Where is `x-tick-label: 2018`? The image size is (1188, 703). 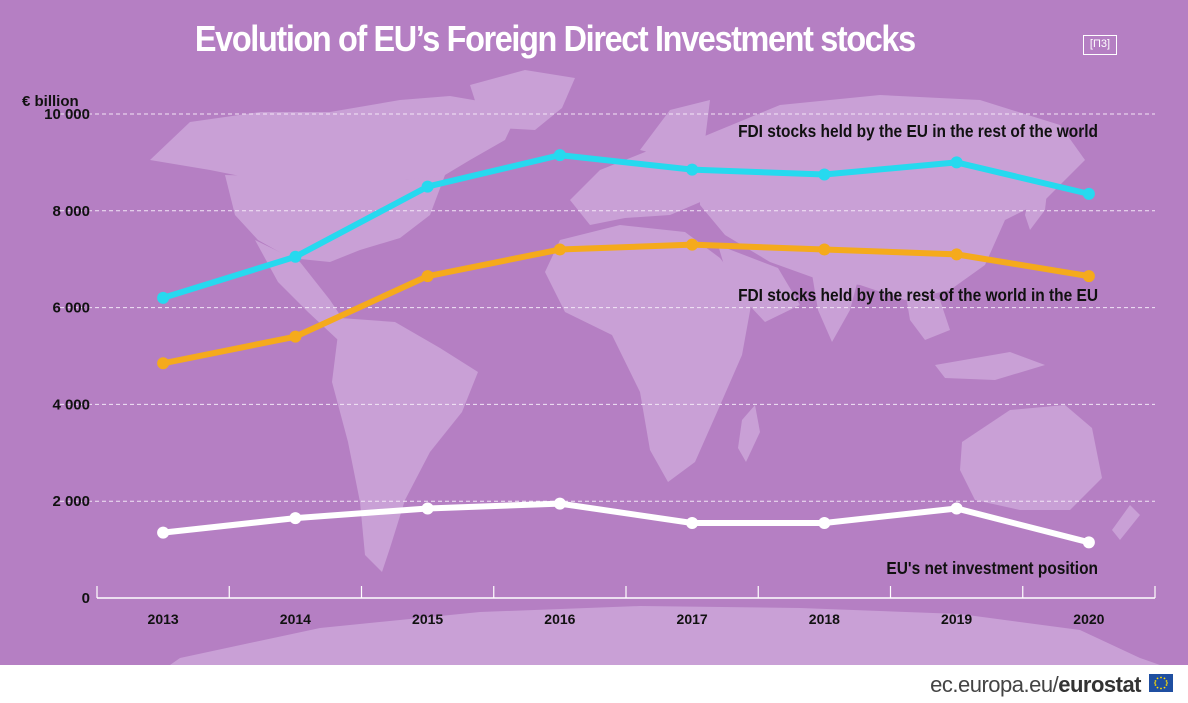
x-tick-label: 2018 is located at coordinates (824, 619).